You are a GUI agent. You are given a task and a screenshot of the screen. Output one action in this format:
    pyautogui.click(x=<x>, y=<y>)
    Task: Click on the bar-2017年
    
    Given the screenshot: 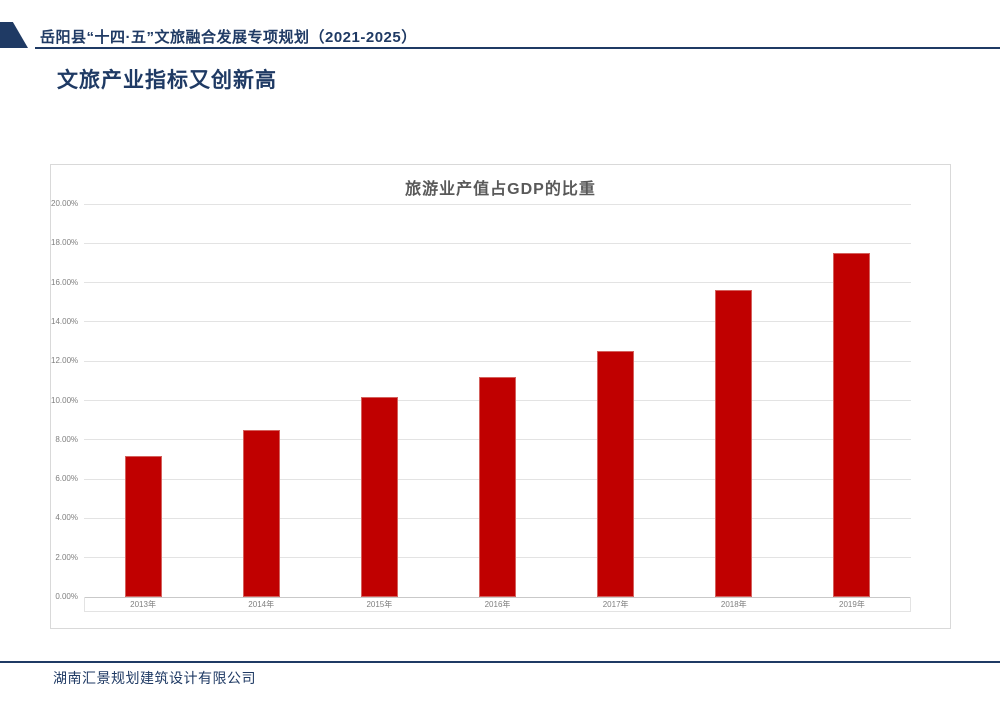 What is the action you would take?
    pyautogui.click(x=616, y=474)
    